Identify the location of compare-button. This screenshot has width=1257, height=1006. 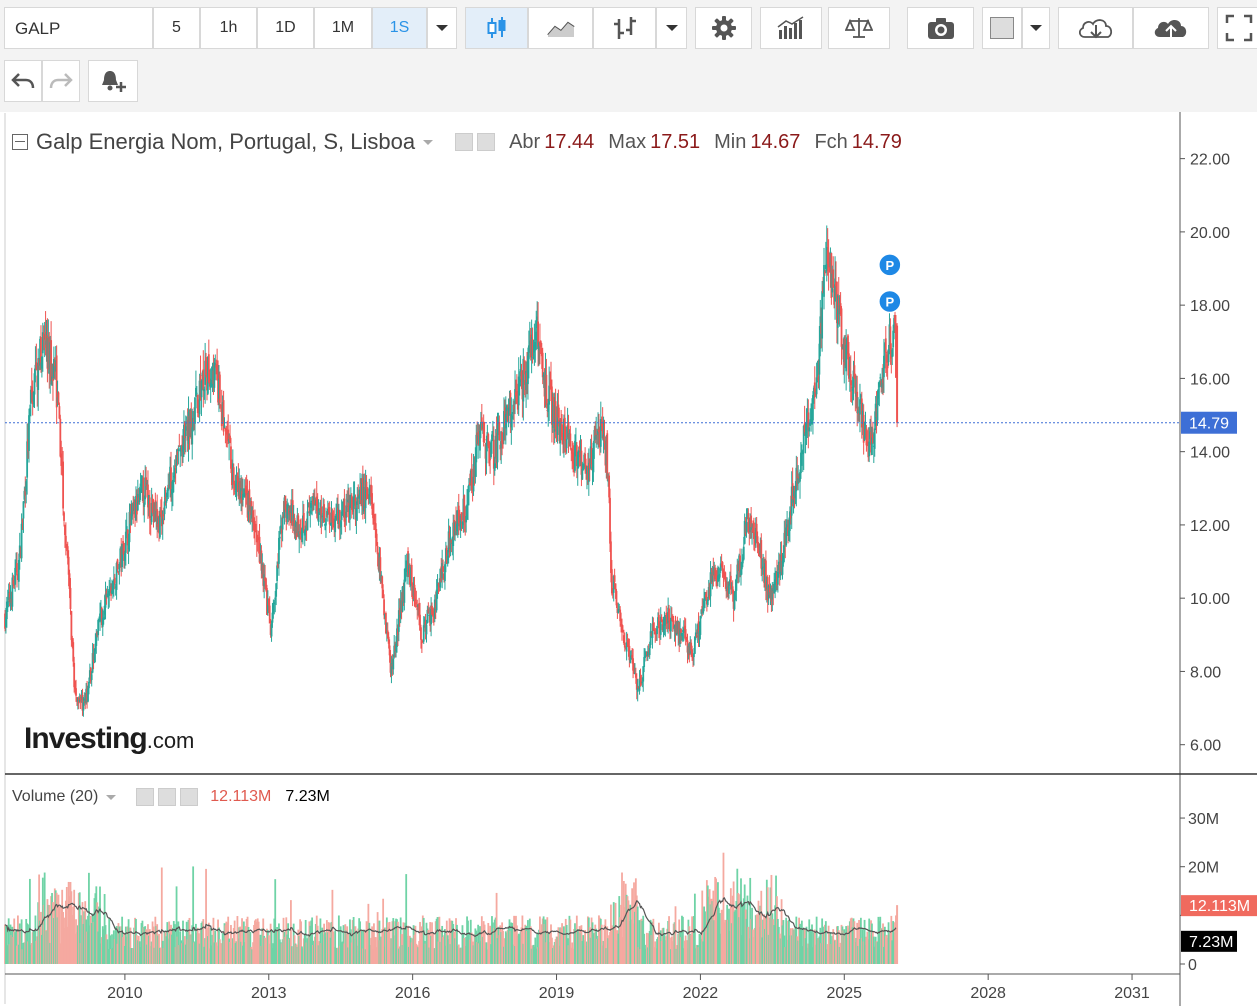
(859, 28).